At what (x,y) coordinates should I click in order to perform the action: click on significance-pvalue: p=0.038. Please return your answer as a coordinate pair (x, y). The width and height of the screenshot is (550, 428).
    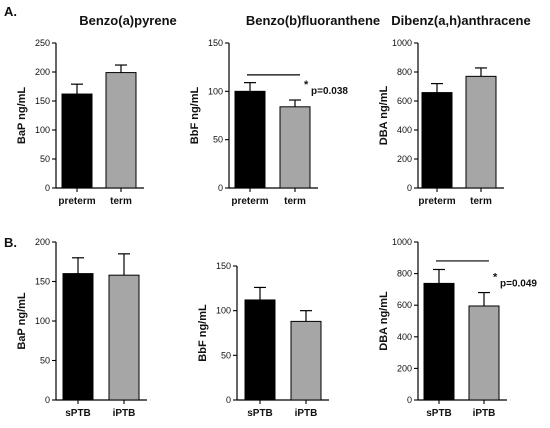
    Looking at the image, I should click on (329, 91).